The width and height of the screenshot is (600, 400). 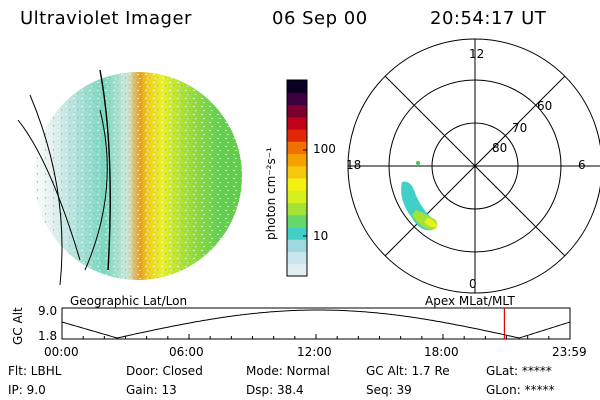 What do you see at coordinates (27, 390) in the screenshot?
I see `info-ip: IP: 9.0` at bounding box center [27, 390].